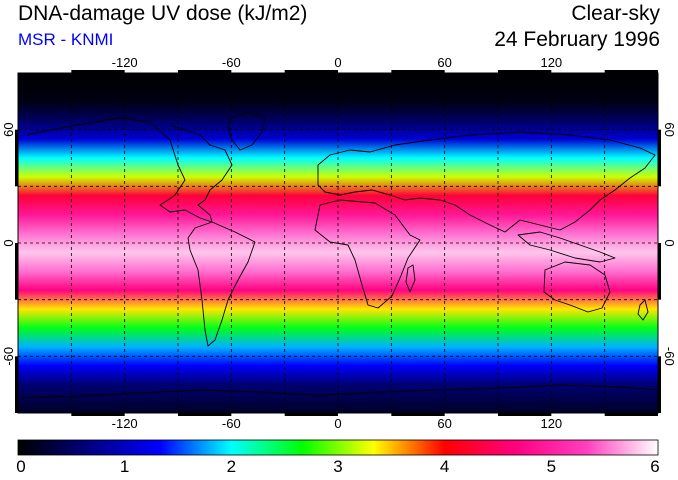  I want to click on source-label: MSR - KNMI, so click(66, 39).